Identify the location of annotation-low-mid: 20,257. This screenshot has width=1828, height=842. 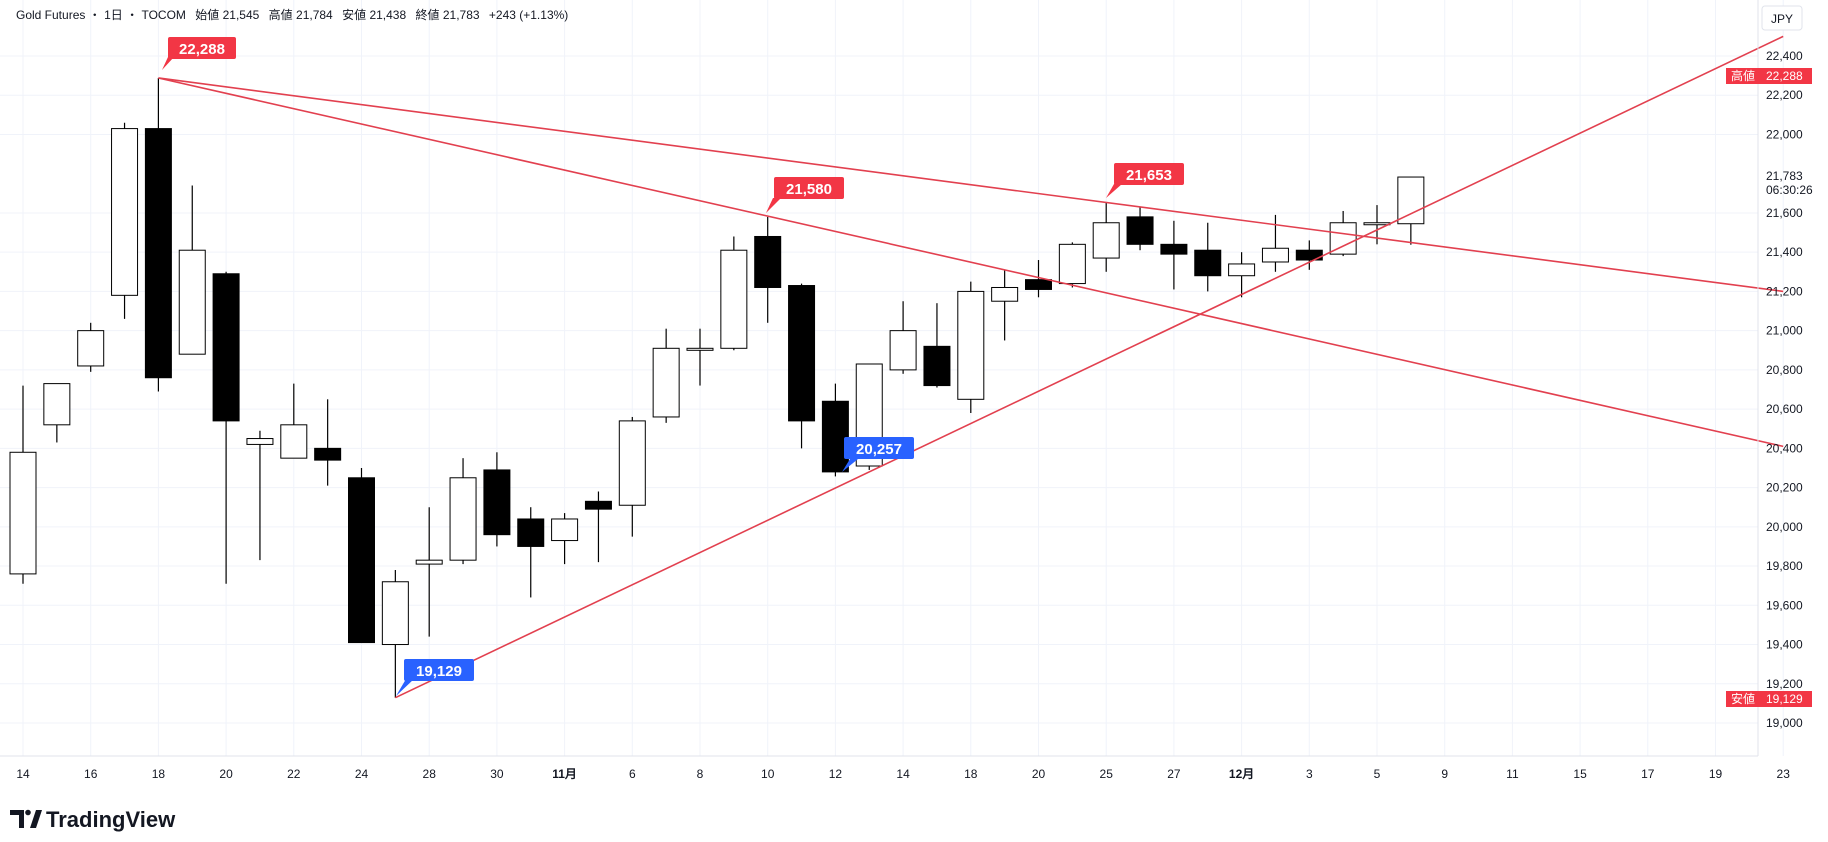
(878, 454).